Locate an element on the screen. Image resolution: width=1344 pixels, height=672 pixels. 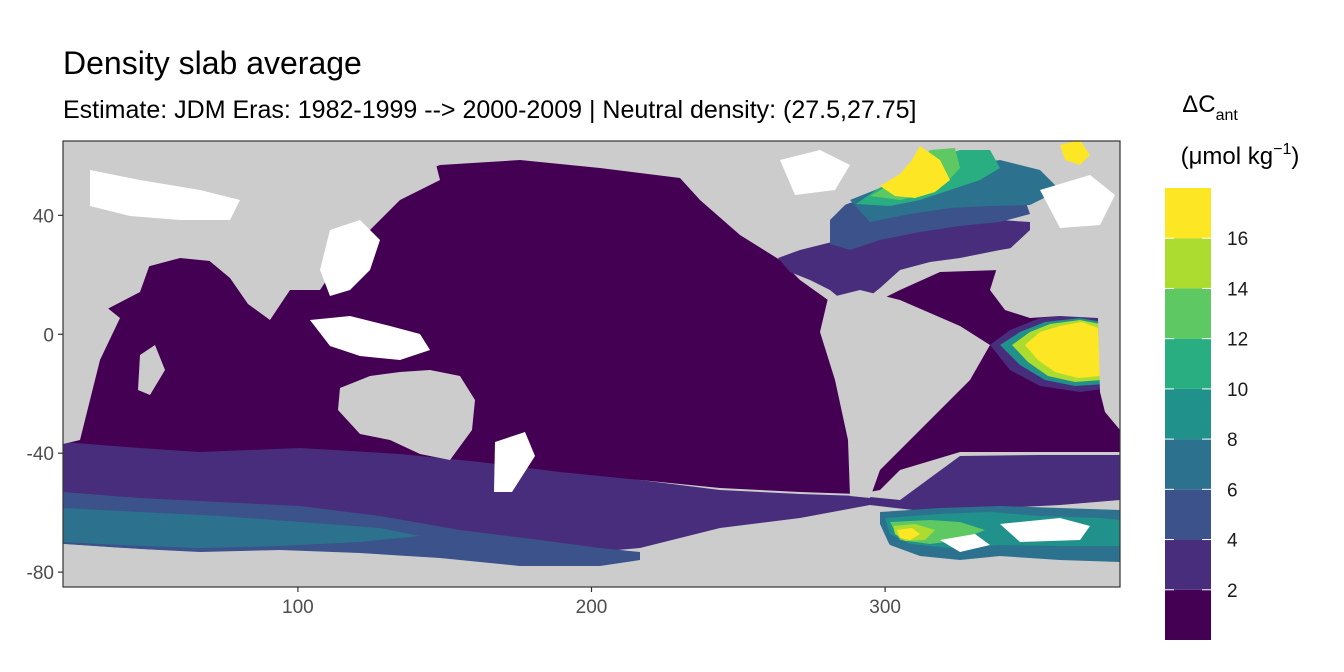
legend-tick-label: 4 is located at coordinates (1232, 541).